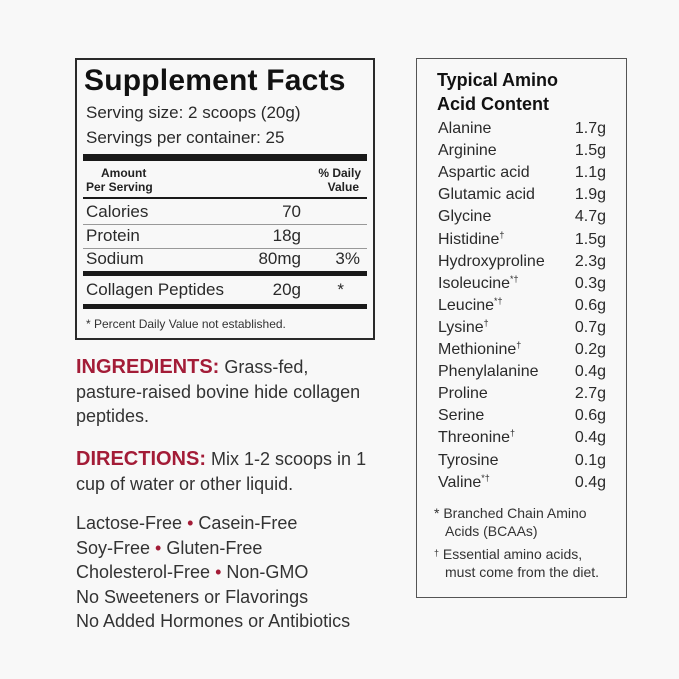  Describe the element at coordinates (291, 211) in the screenshot. I see `nutrient-amount: 70` at that location.